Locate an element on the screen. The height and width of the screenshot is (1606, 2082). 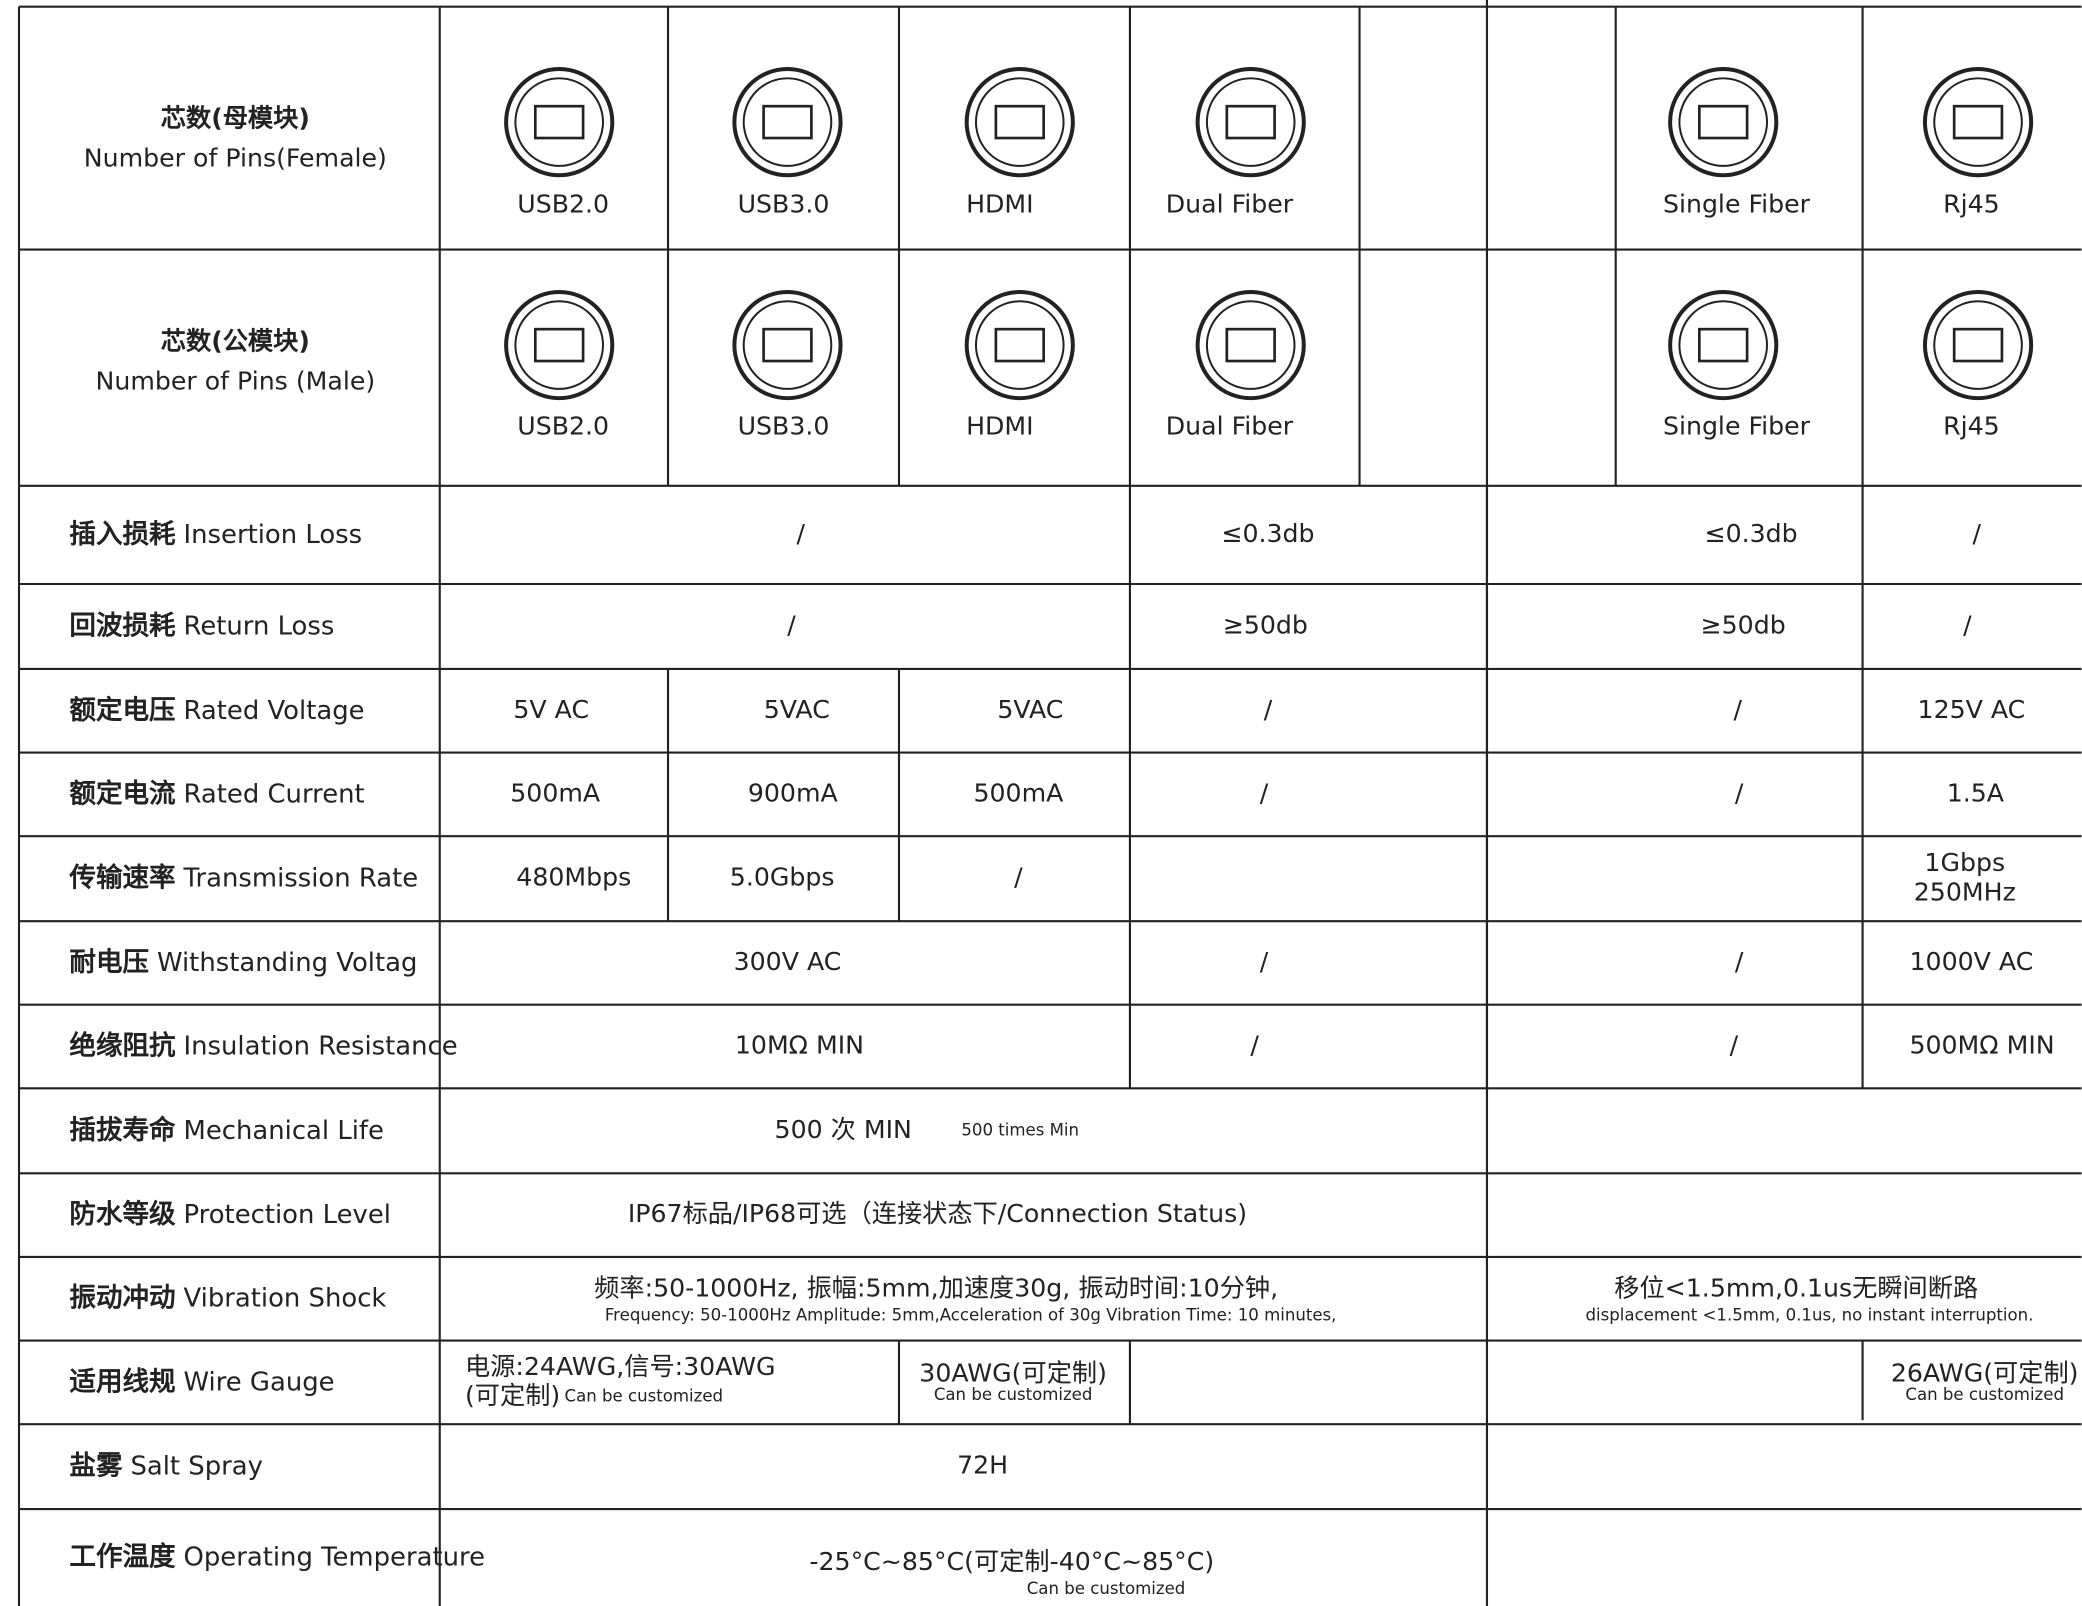
row-label-en: Operating Temperature is located at coordinates (335, 1557).